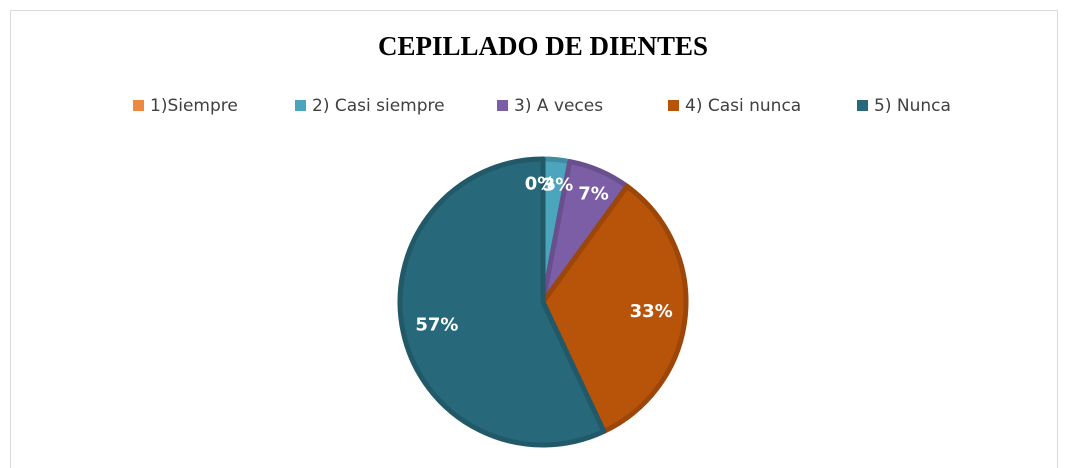  I want to click on data-label: 57%, so click(436, 325).